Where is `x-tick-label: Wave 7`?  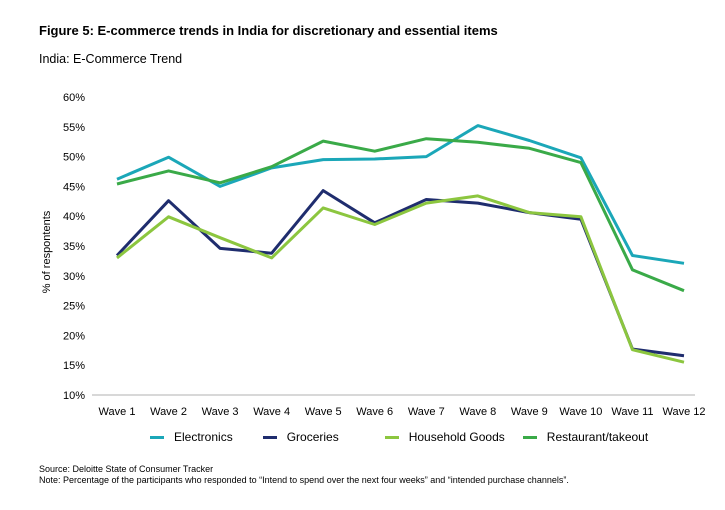
x-tick-label: Wave 7 is located at coordinates (426, 412).